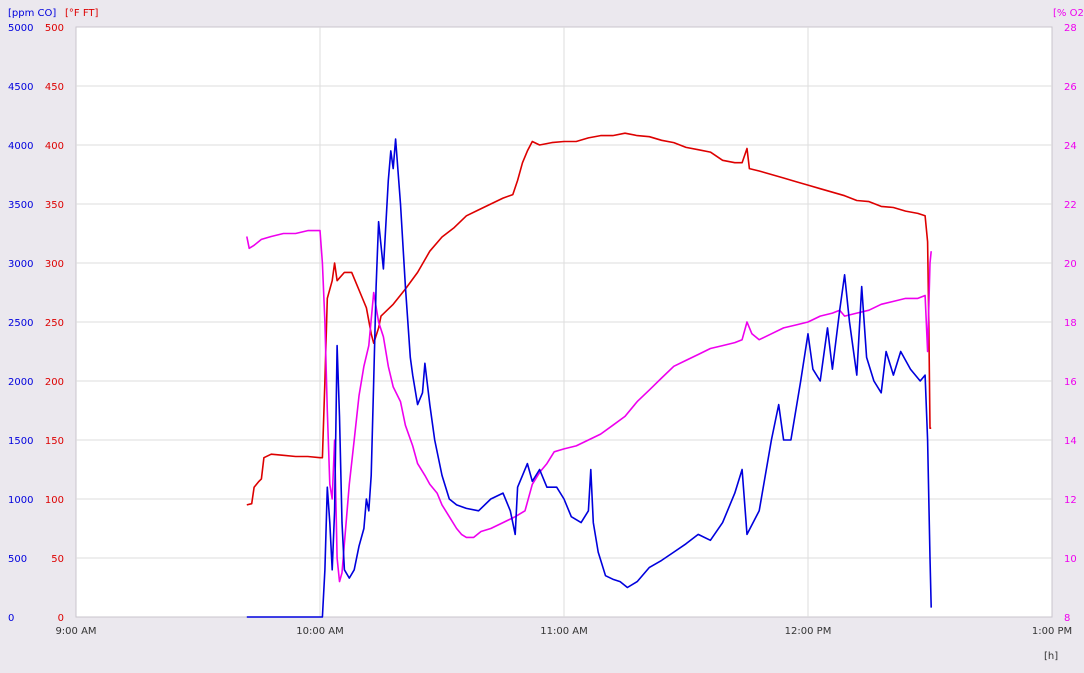 The width and height of the screenshot is (1084, 673). I want to click on temp-tick-label: 0, so click(61, 618).